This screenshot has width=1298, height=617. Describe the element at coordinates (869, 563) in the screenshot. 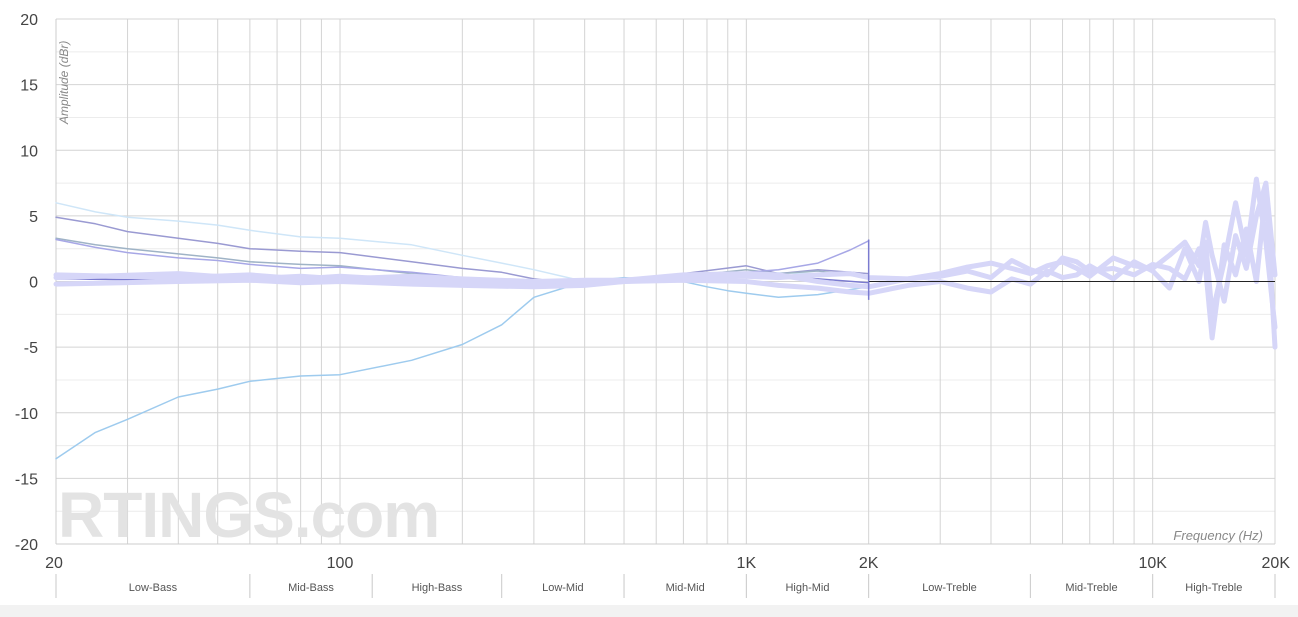

I see `x-tick-label: 2K` at that location.